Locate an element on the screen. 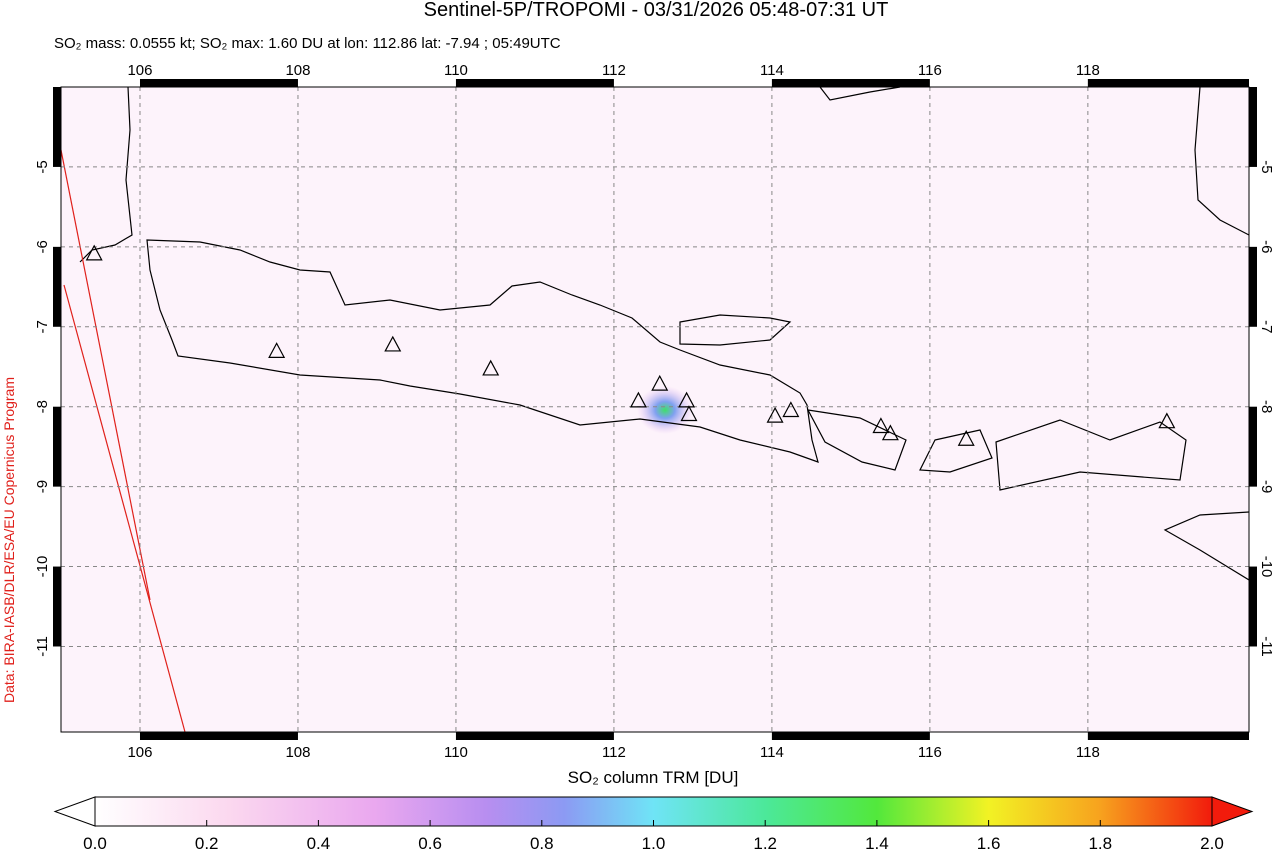  colorbar-tick-label: 0.8 is located at coordinates (542, 843).